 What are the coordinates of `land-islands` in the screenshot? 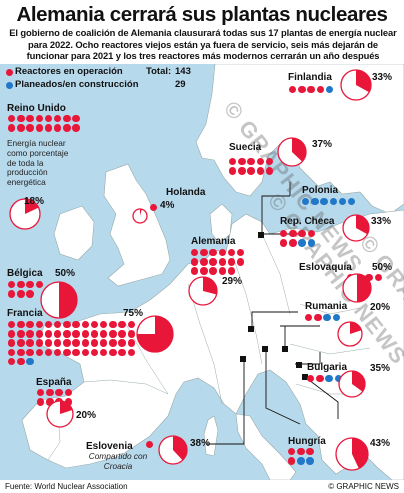 It's located at (211, 436).